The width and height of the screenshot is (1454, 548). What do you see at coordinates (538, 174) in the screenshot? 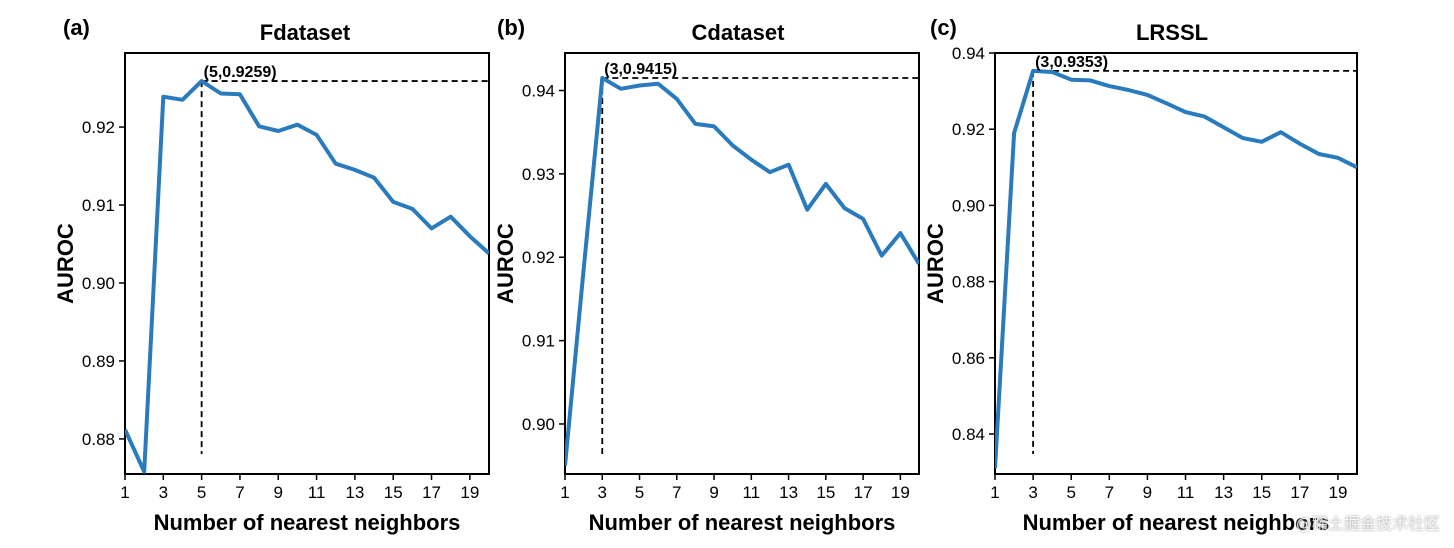
I see `y-tick-label: 0.93` at bounding box center [538, 174].